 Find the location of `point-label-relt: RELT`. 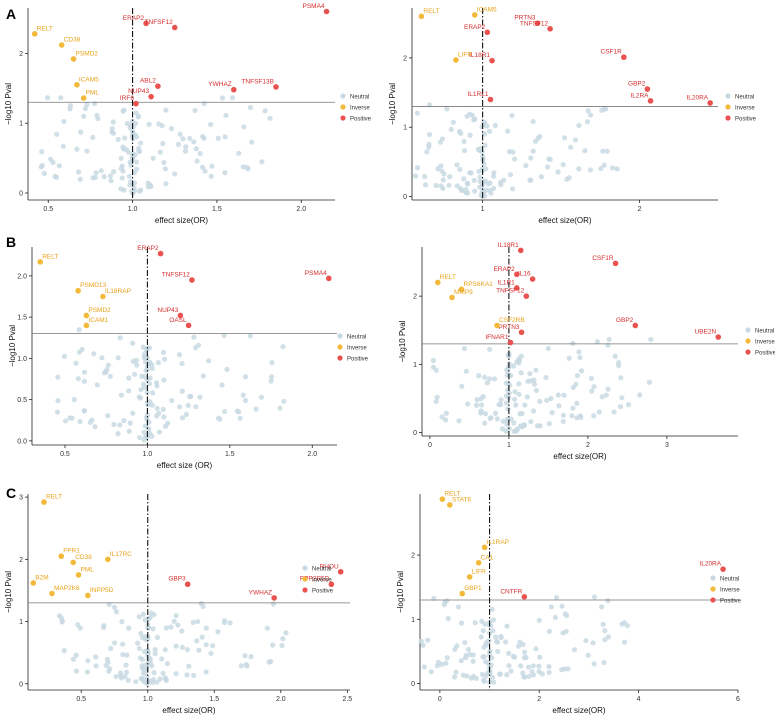

point-label-relt: RELT is located at coordinates (431, 11).